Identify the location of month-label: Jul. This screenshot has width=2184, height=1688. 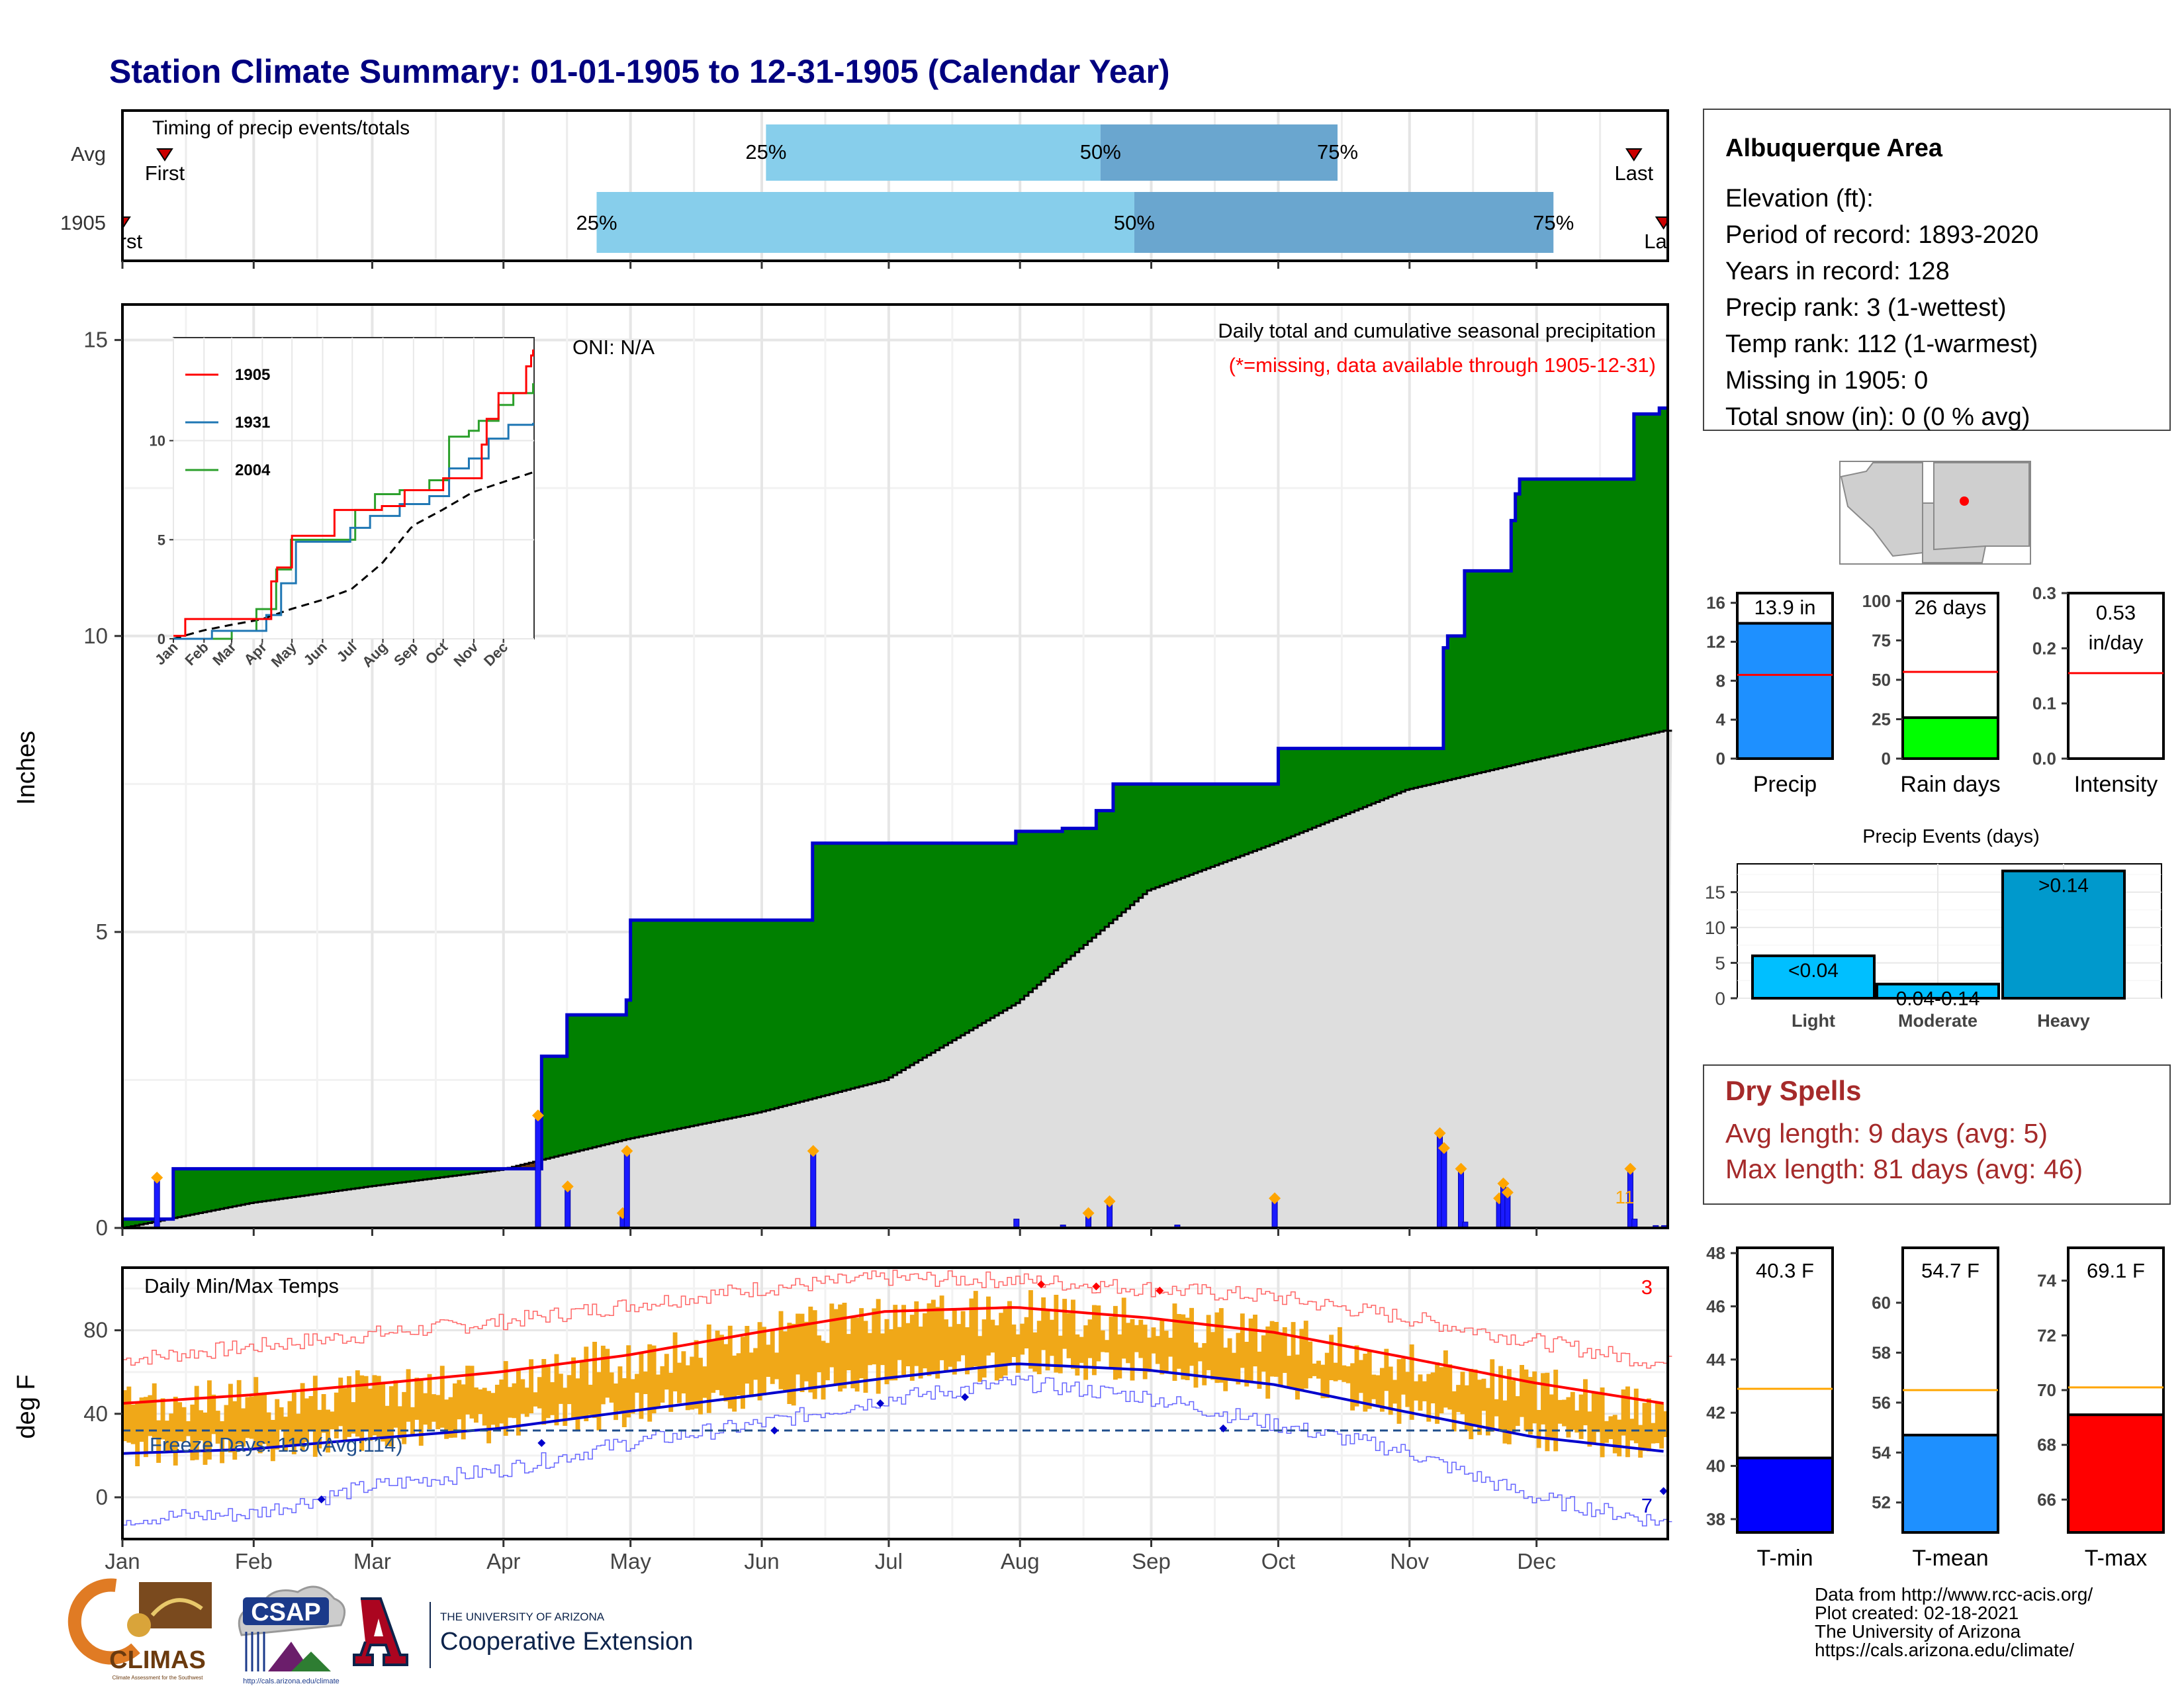
(889, 1561).